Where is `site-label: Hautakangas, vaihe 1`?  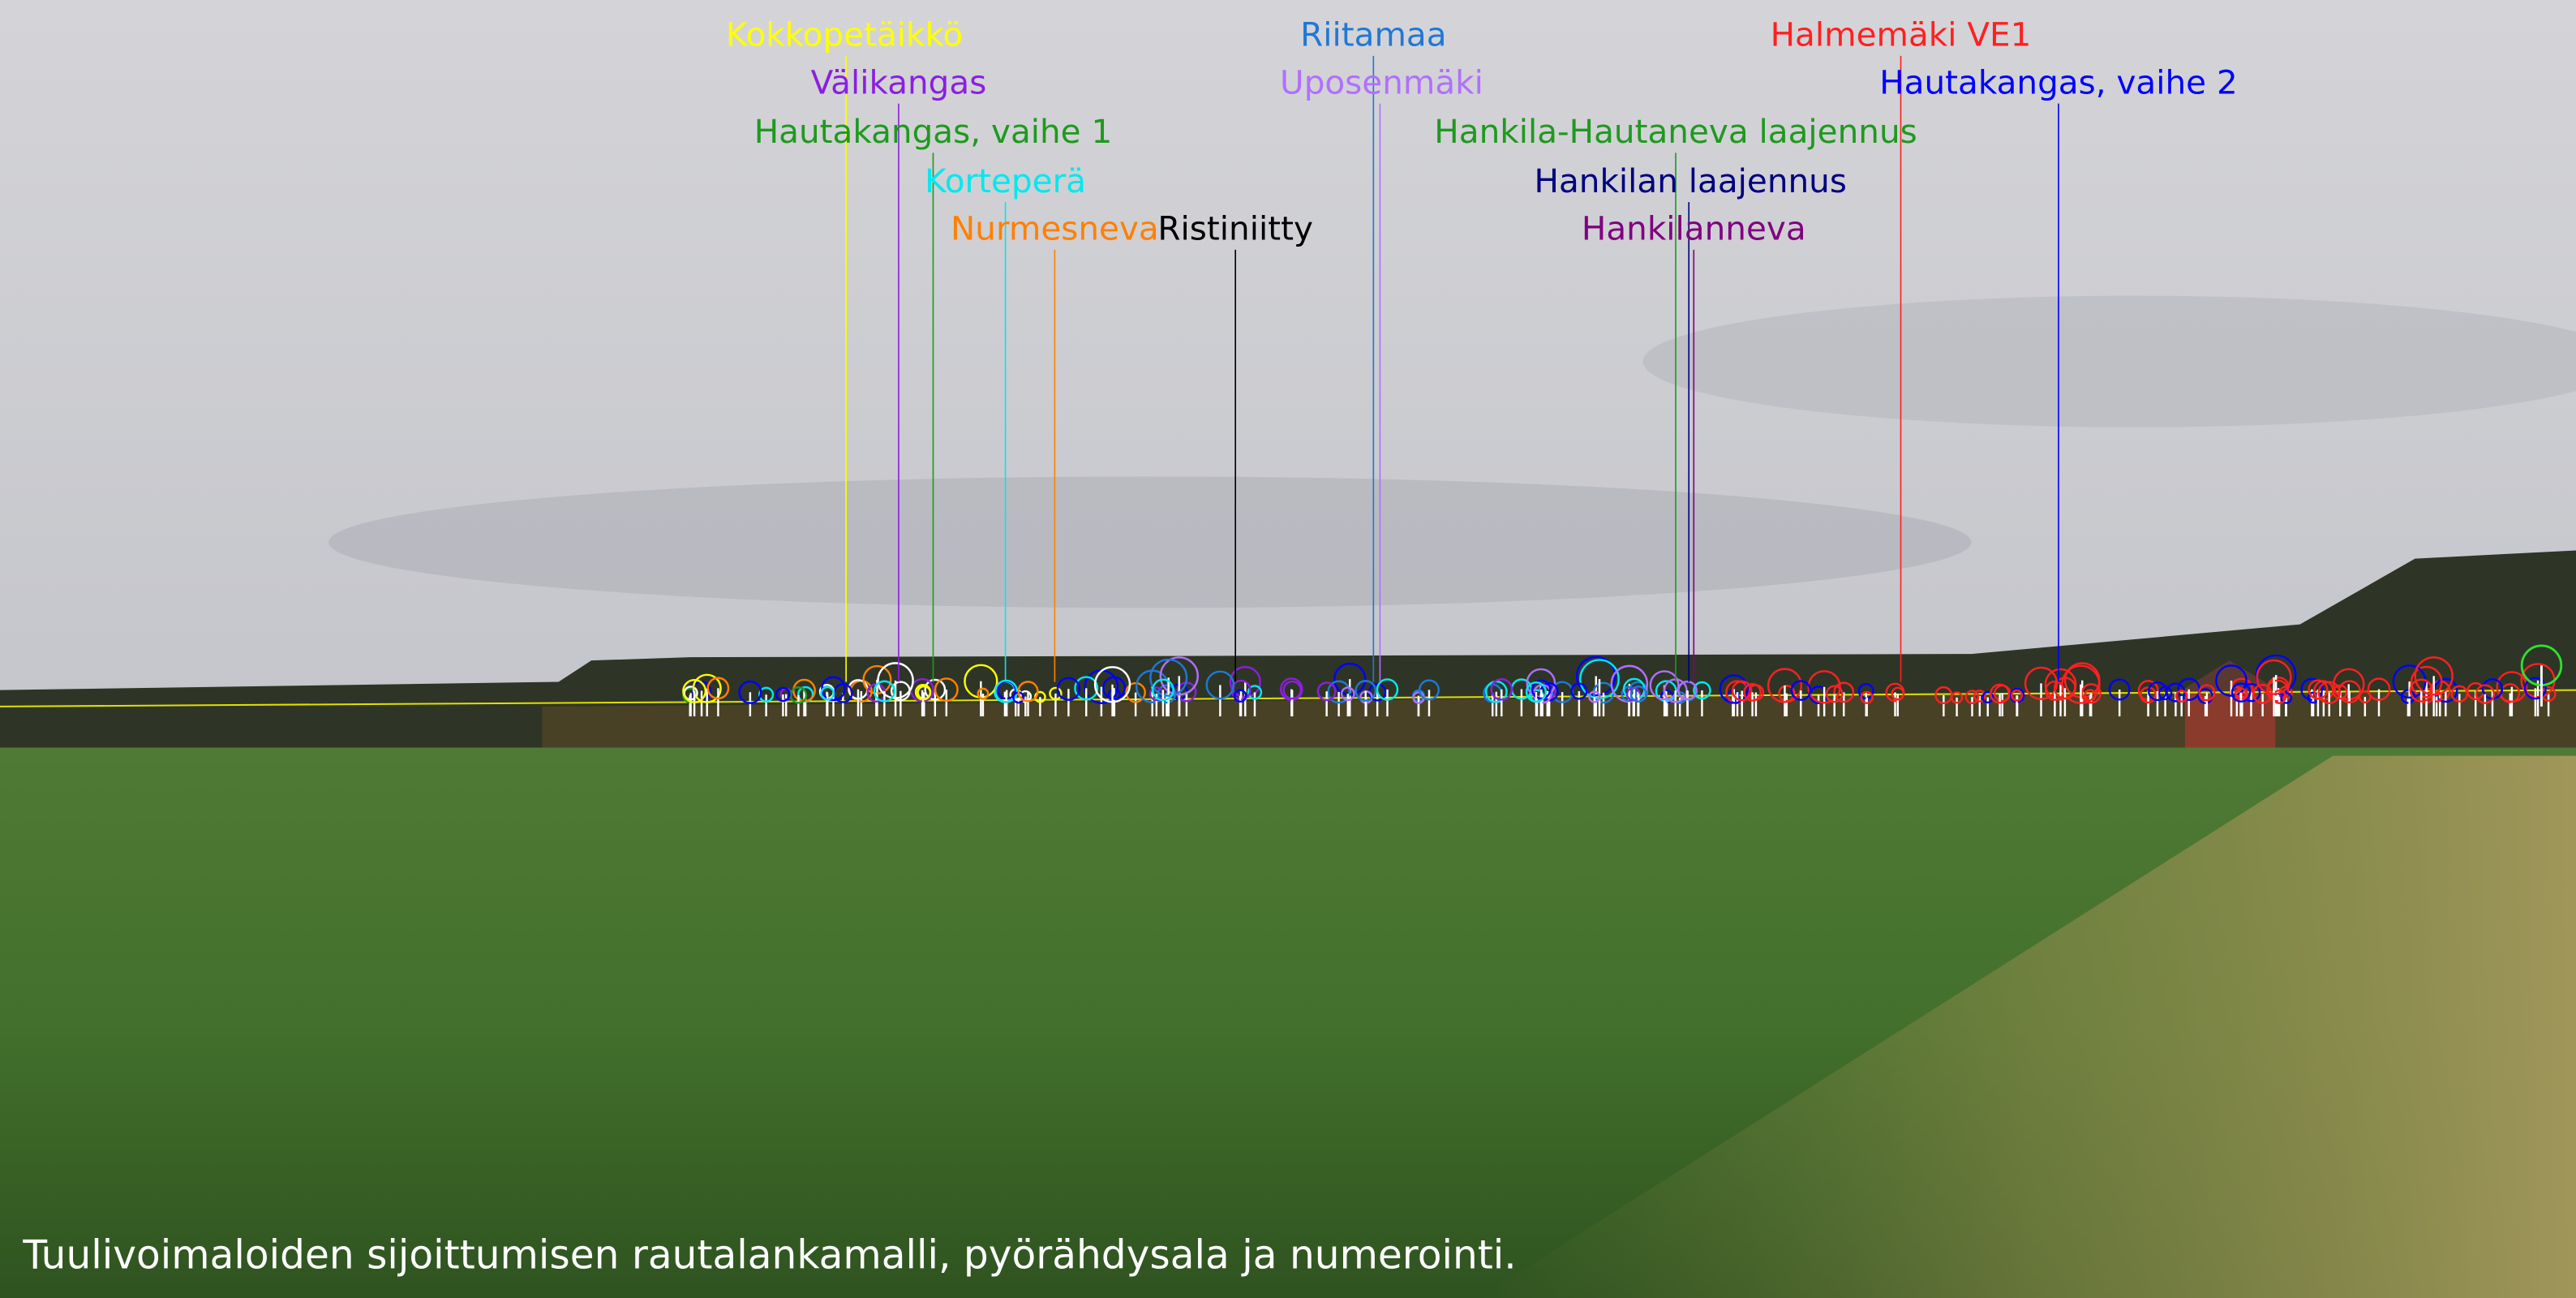 site-label: Hautakangas, vaihe 1 is located at coordinates (933, 131).